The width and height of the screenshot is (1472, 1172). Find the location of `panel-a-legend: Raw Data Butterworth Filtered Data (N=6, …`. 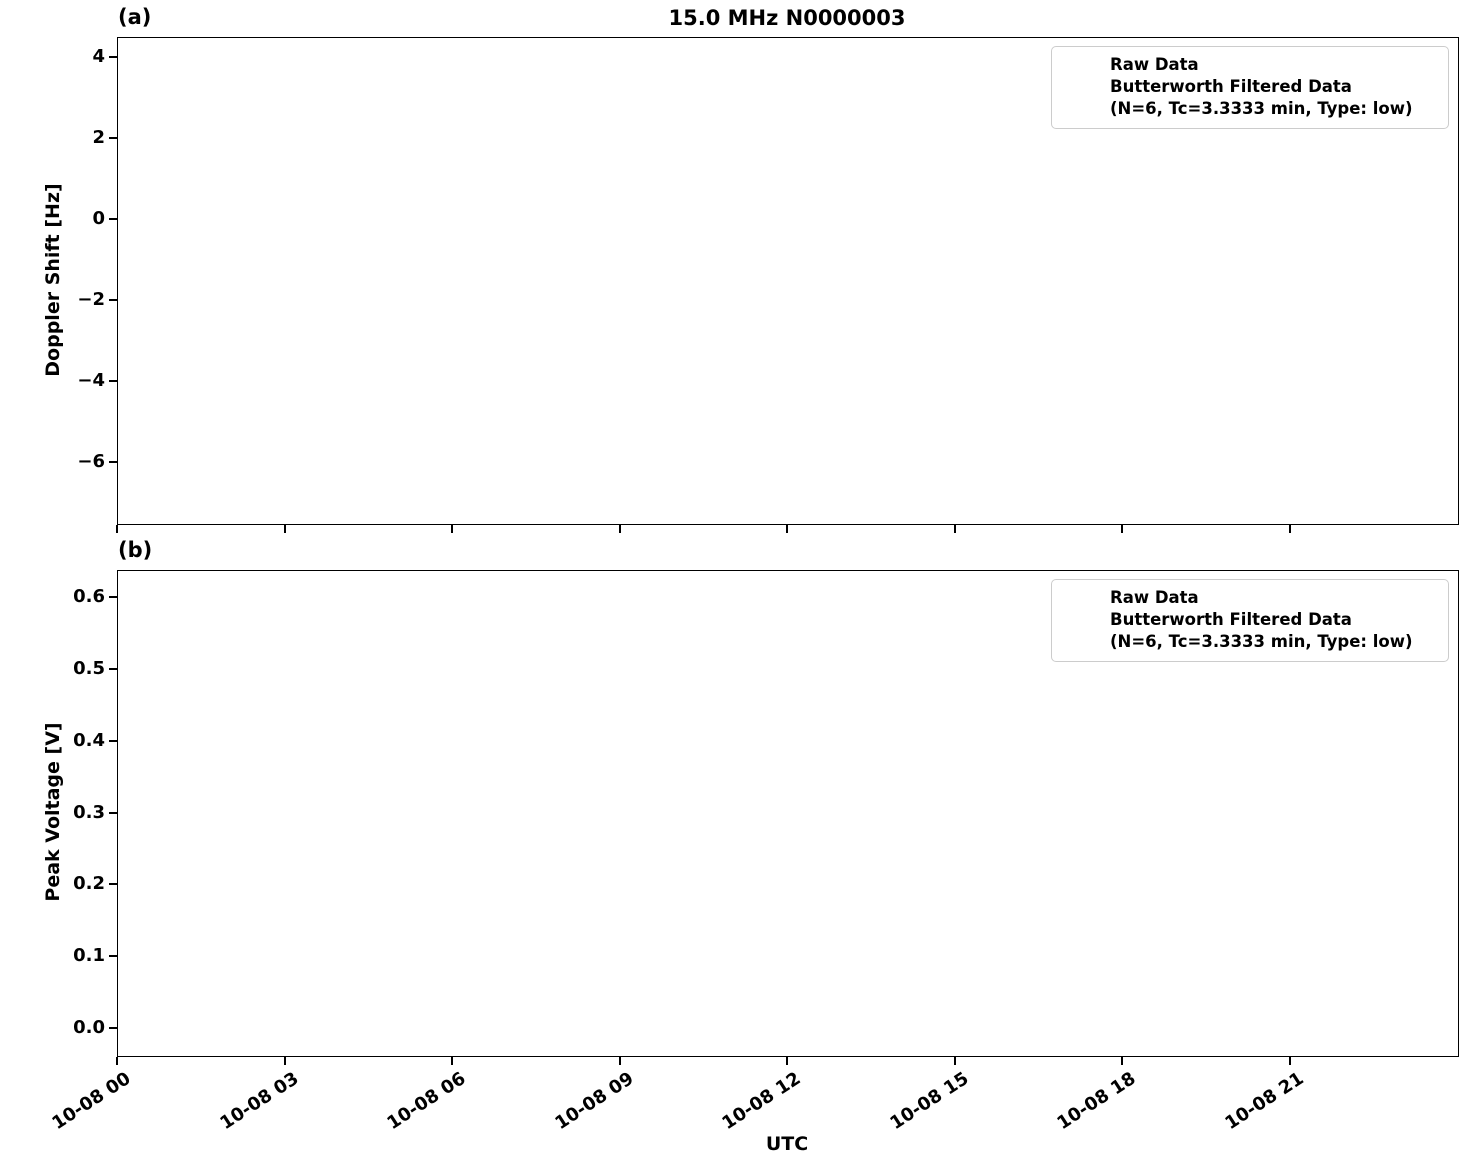

panel-a-legend: Raw Data Butterworth Filtered Data (N=6, … is located at coordinates (1250, 88).